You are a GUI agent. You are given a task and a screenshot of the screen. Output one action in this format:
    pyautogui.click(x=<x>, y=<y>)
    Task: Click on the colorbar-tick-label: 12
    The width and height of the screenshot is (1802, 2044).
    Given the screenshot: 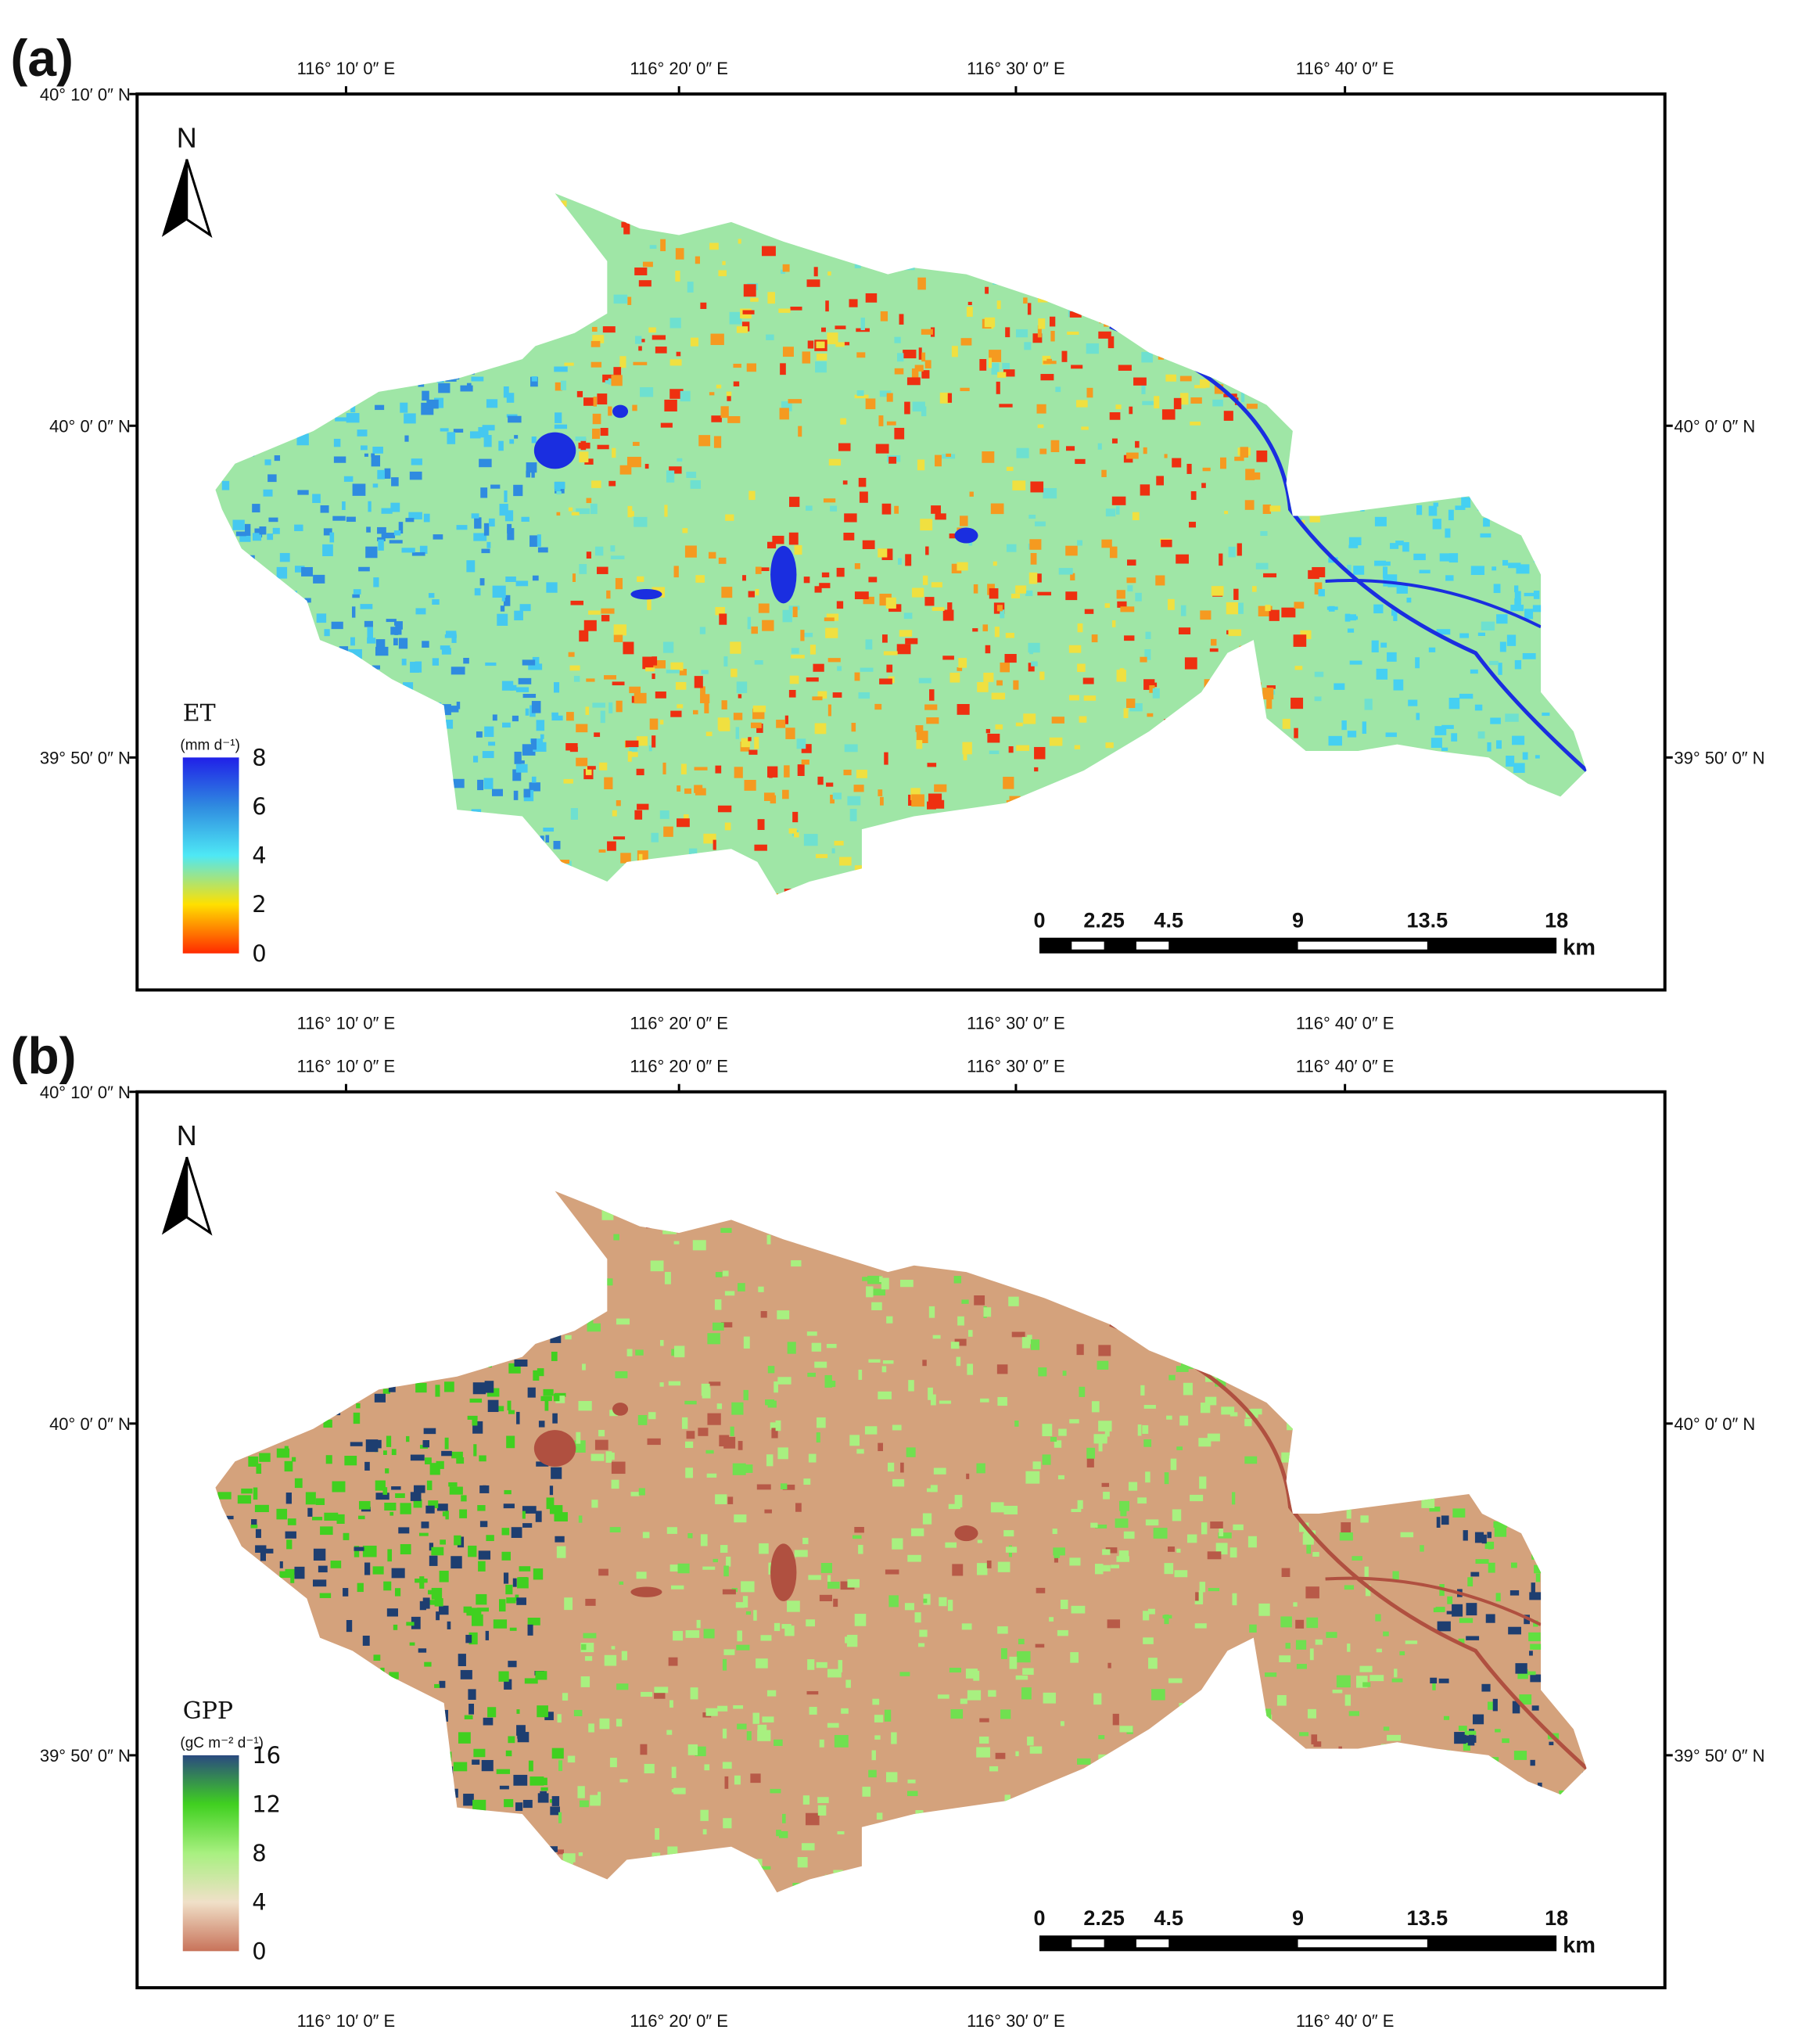 What is the action you would take?
    pyautogui.click(x=266, y=1804)
    